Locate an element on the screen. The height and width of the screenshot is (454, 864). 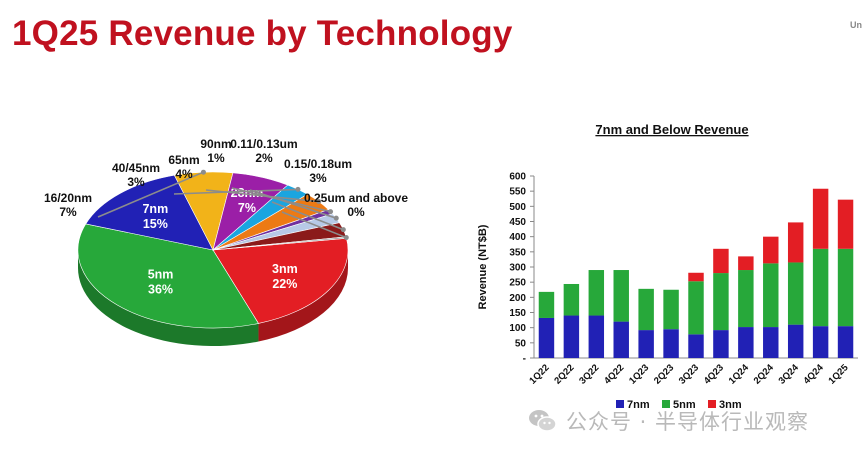
bar-3nm-2Q24 is located at coordinates (771, 250).